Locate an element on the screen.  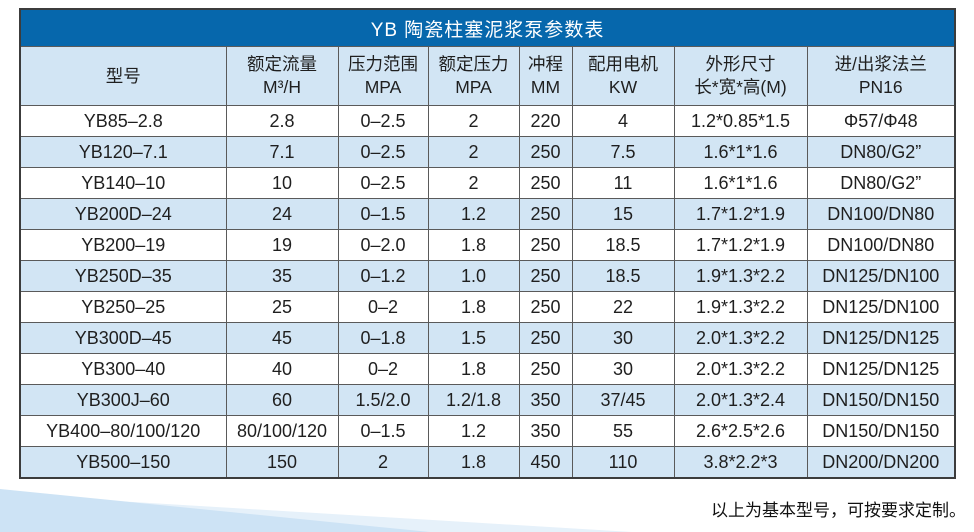
table-cell: YB300D–45 is located at coordinates (123, 338).